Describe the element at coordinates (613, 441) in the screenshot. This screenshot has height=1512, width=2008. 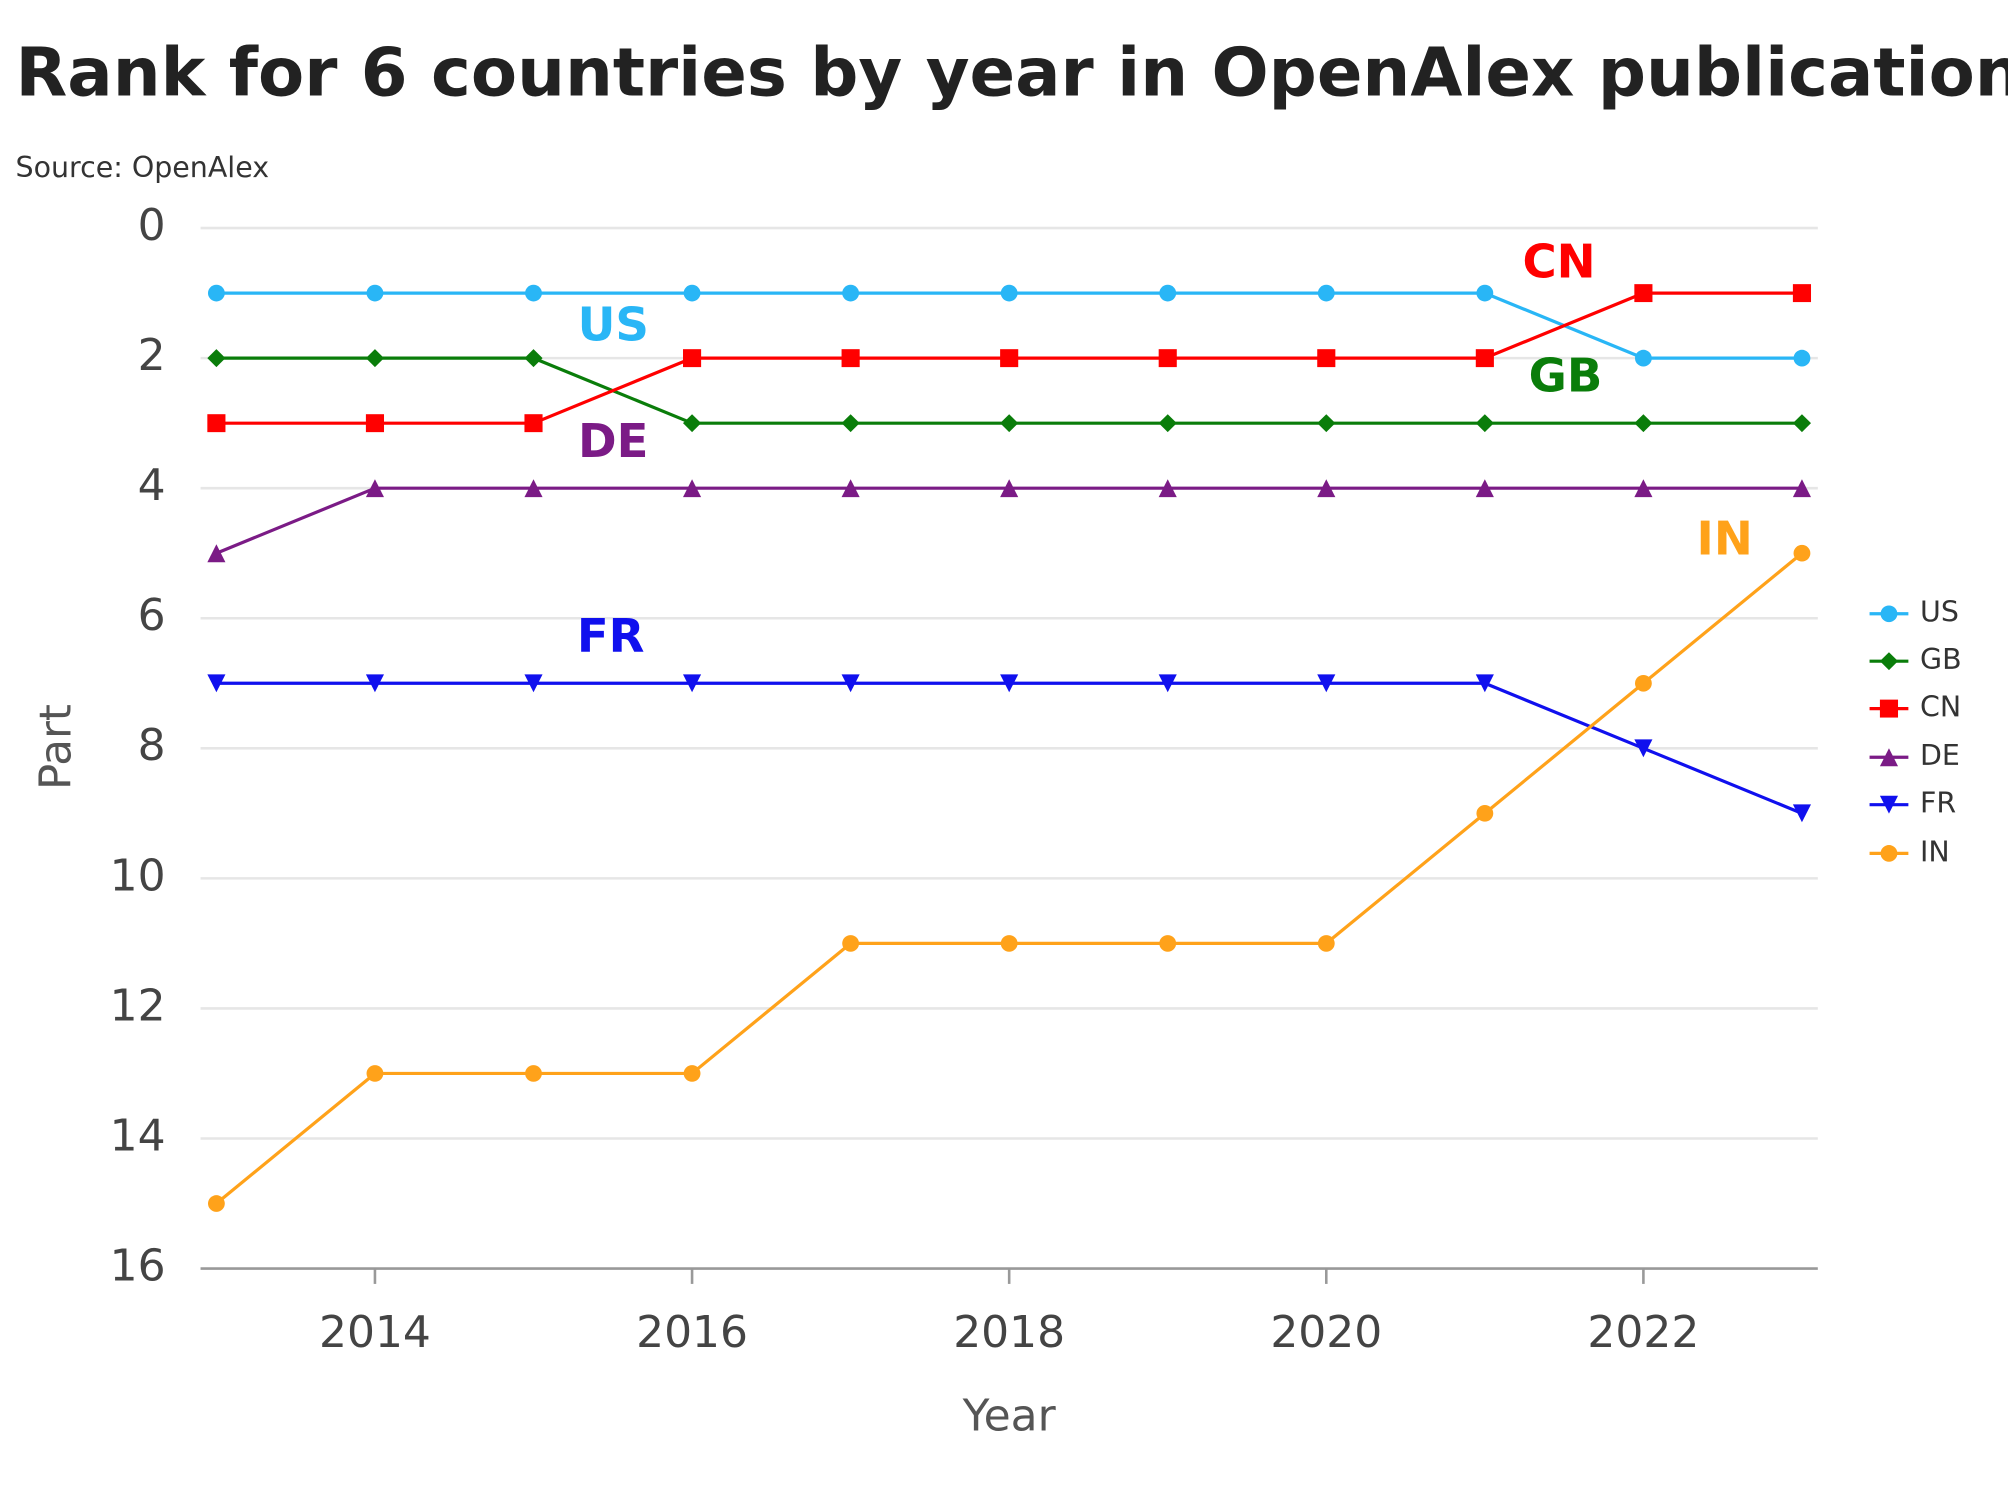
I see `series-annotation: DE` at that location.